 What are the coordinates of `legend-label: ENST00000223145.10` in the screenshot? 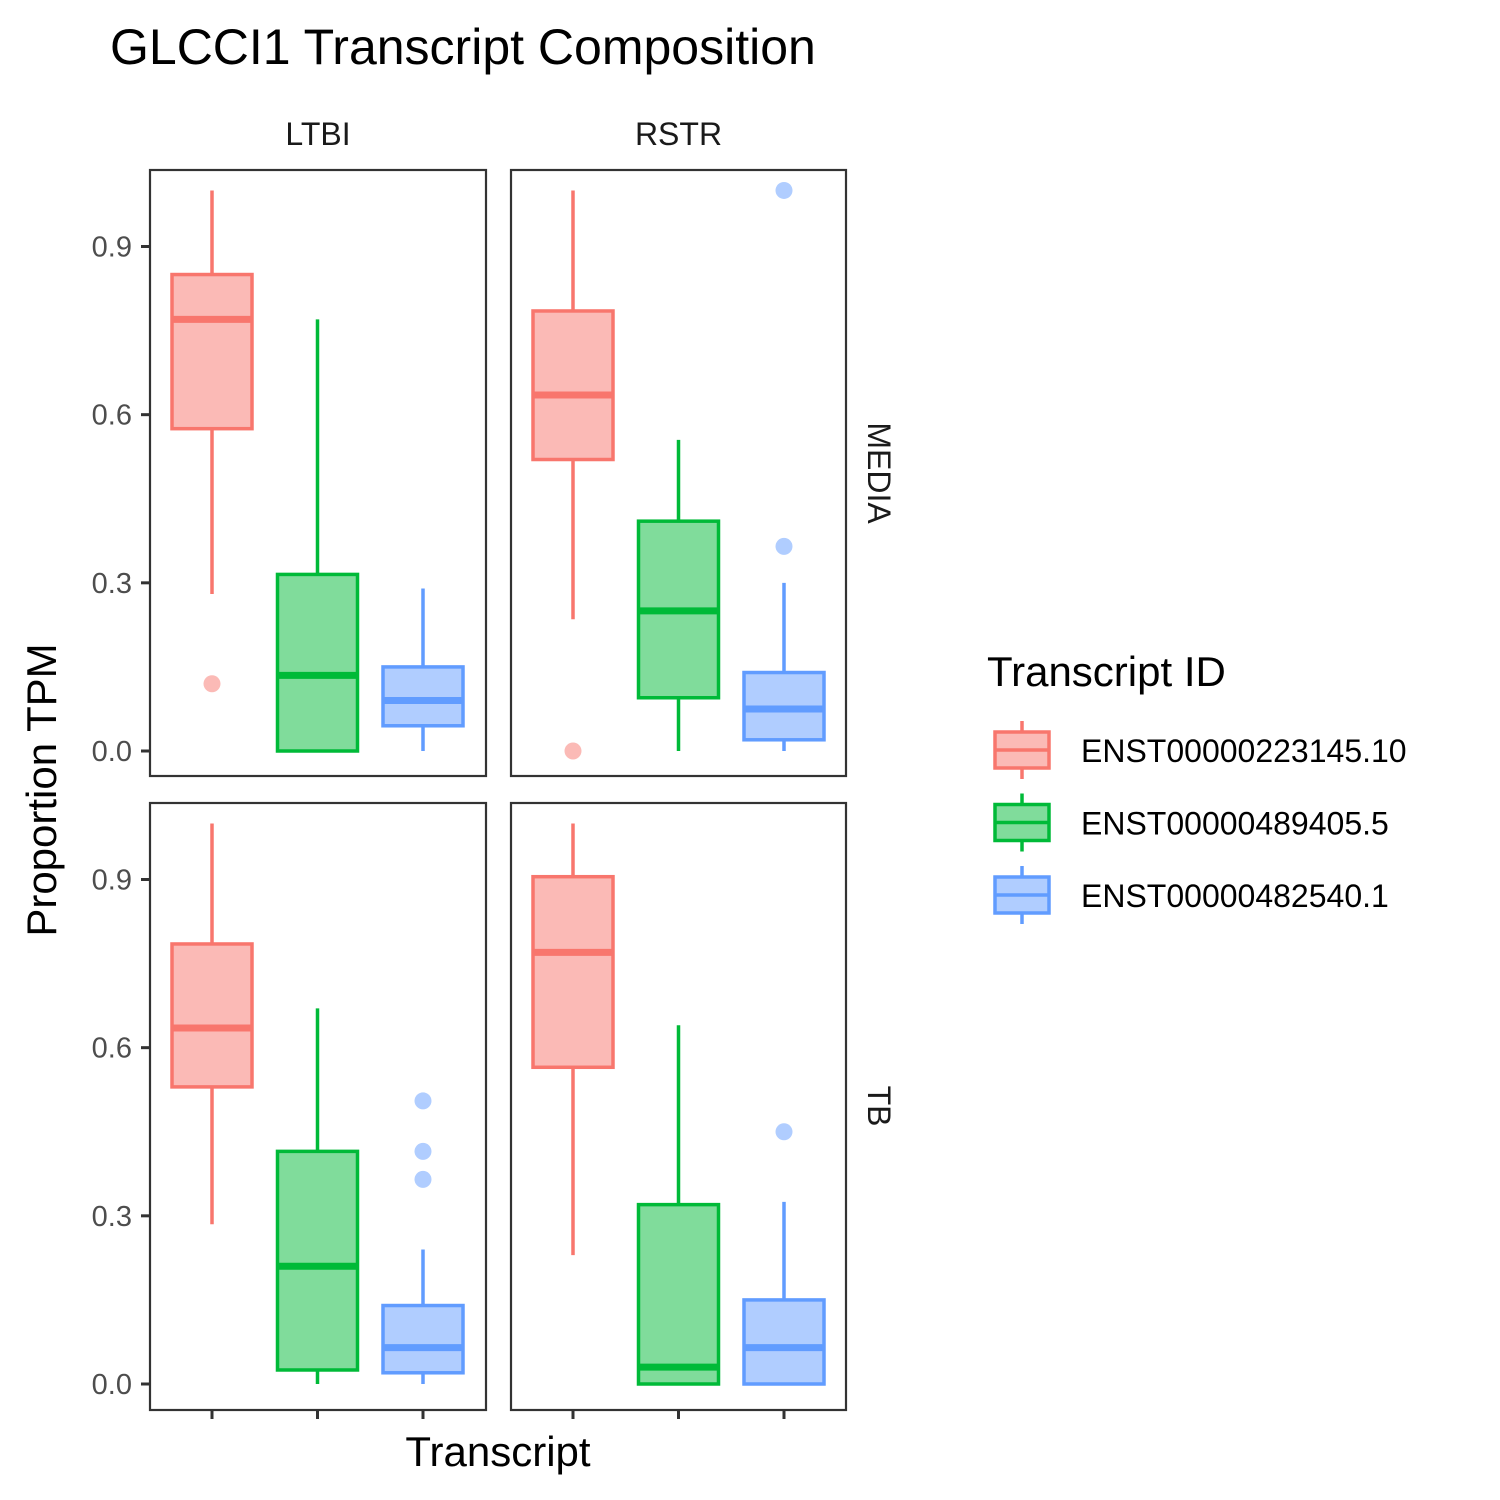 It's located at (1244, 751).